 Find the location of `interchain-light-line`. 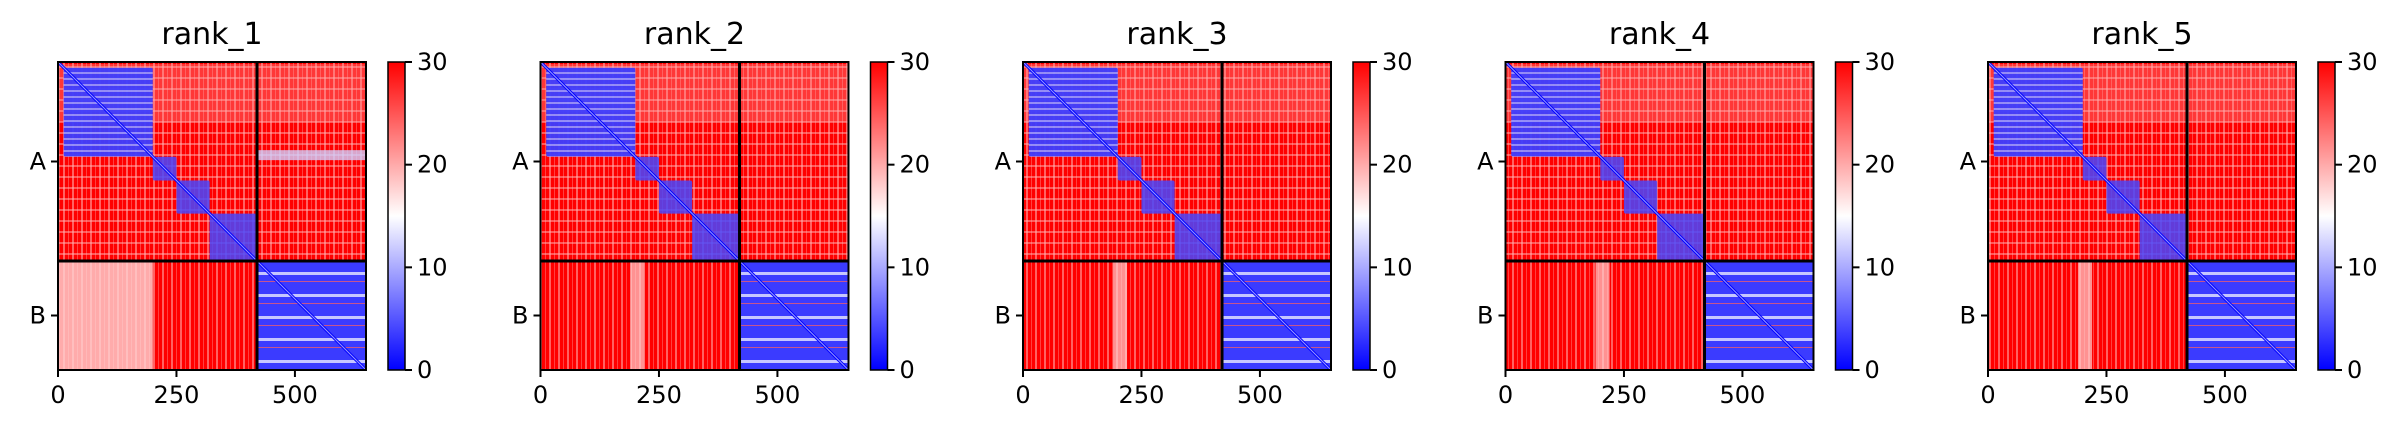

interchain-light-line is located at coordinates (311, 155).